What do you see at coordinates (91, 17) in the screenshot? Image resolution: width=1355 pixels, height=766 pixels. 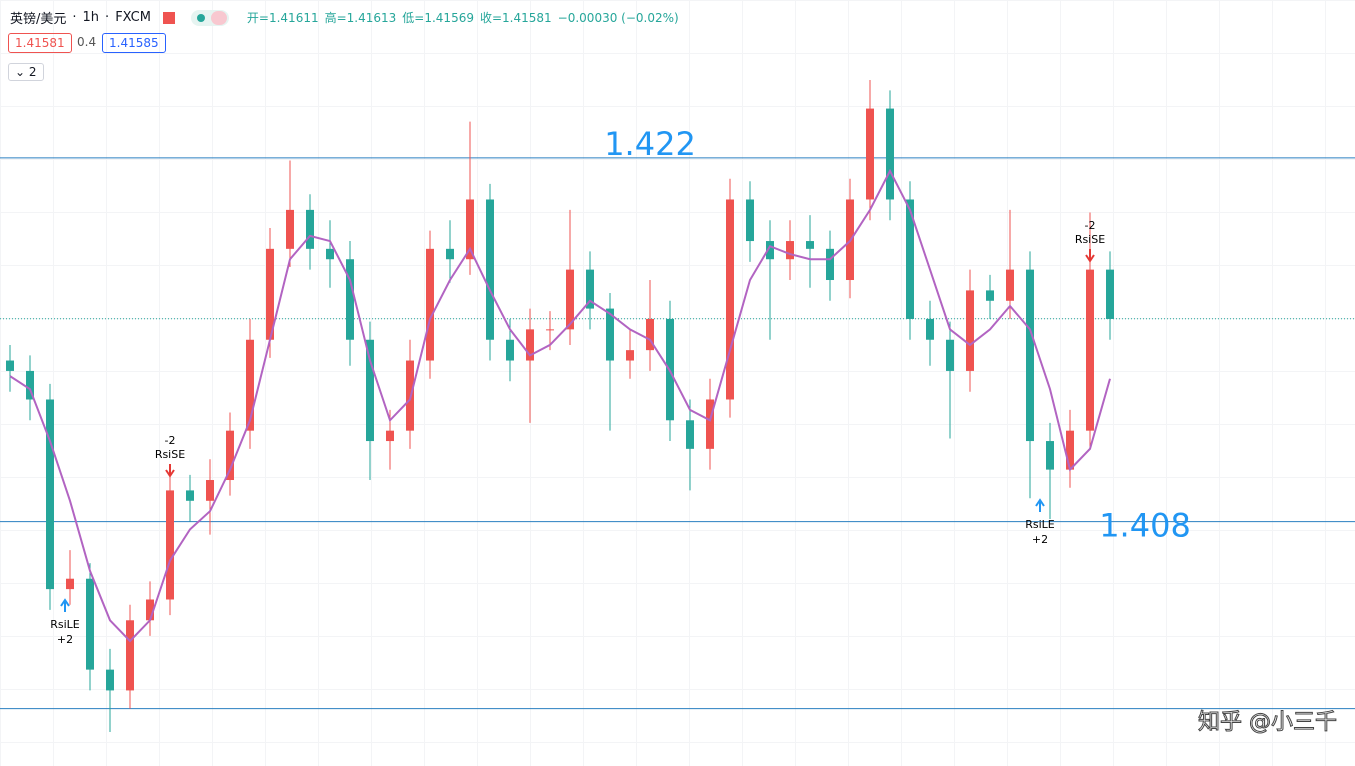 I see `interval: 1h` at bounding box center [91, 17].